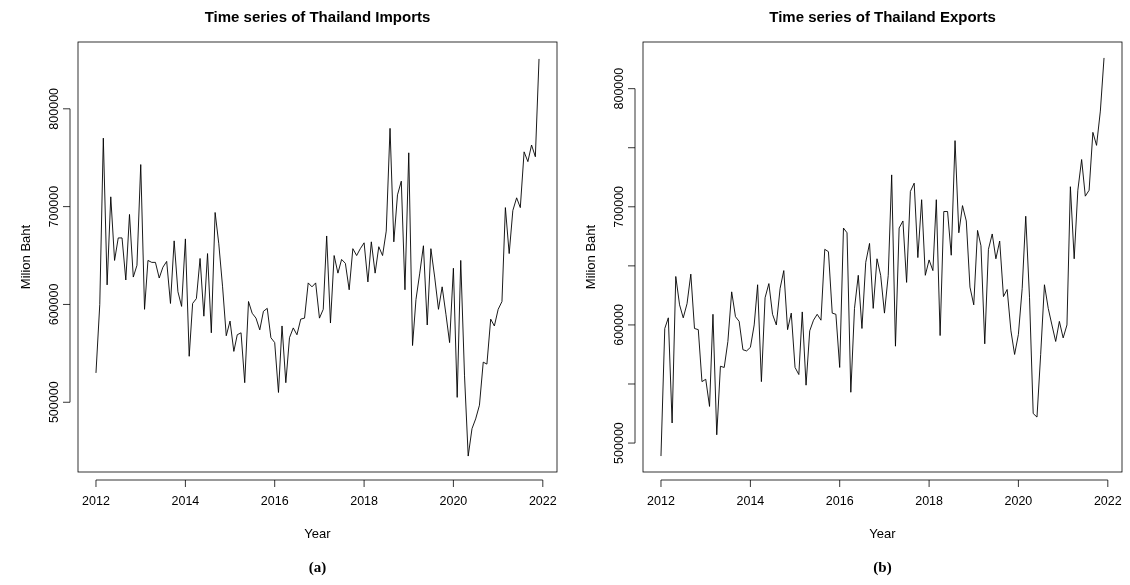  I want to click on text: (b), so click(882, 567).